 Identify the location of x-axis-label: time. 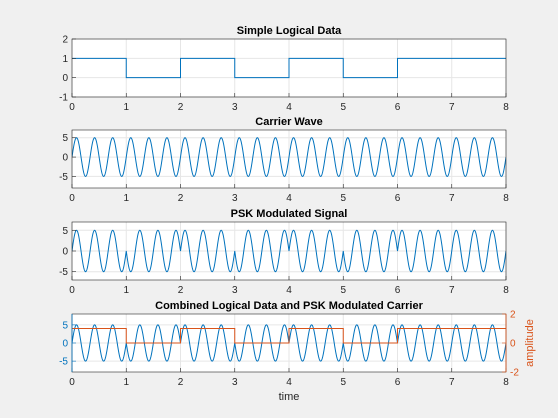
(289, 397).